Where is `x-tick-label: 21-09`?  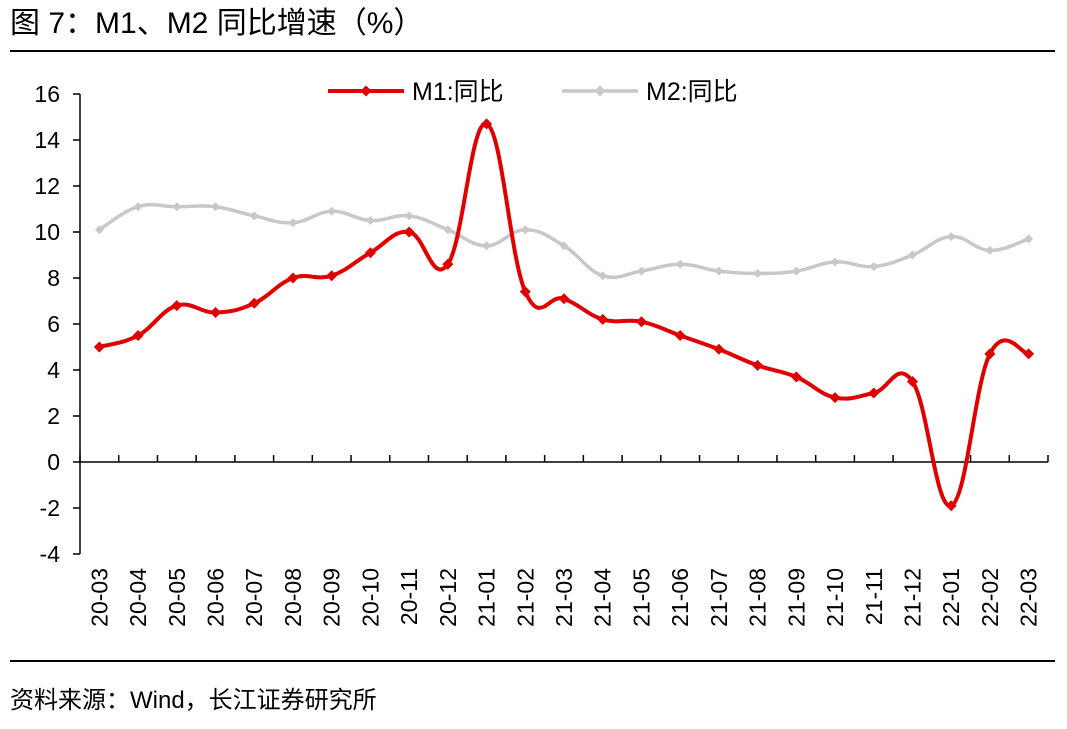
x-tick-label: 21-09 is located at coordinates (796, 597).